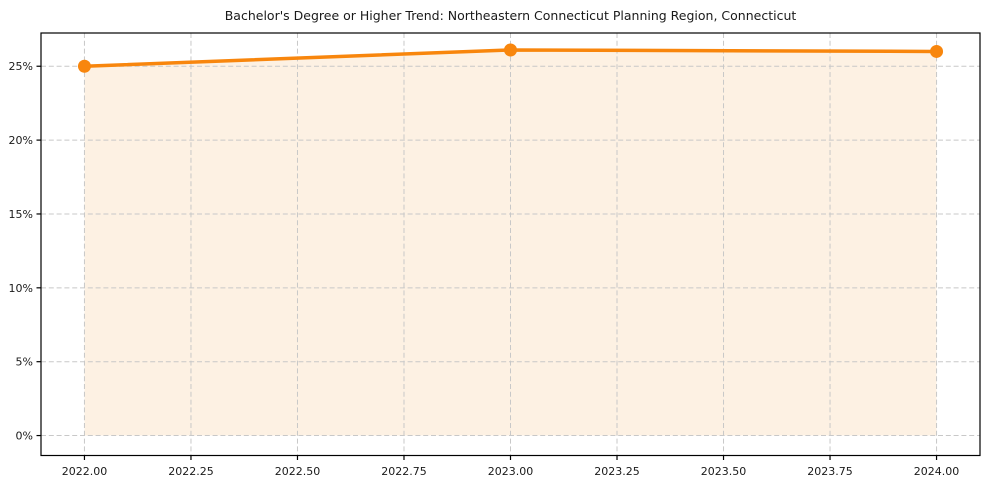 The image size is (989, 490). I want to click on x-tick-label: 2024.00, so click(937, 471).